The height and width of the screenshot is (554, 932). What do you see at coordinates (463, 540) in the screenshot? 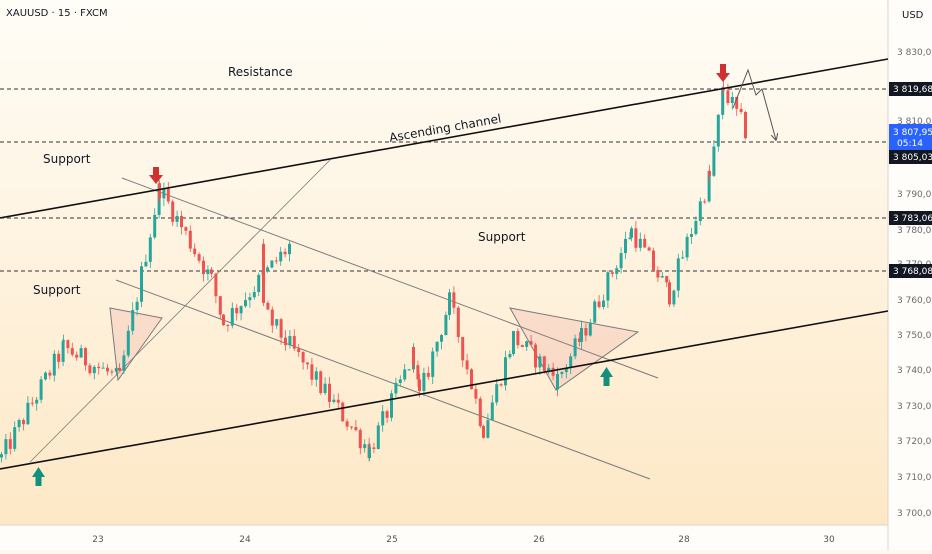
I see `time-axis: 23 24 25 26 28 30` at bounding box center [463, 540].